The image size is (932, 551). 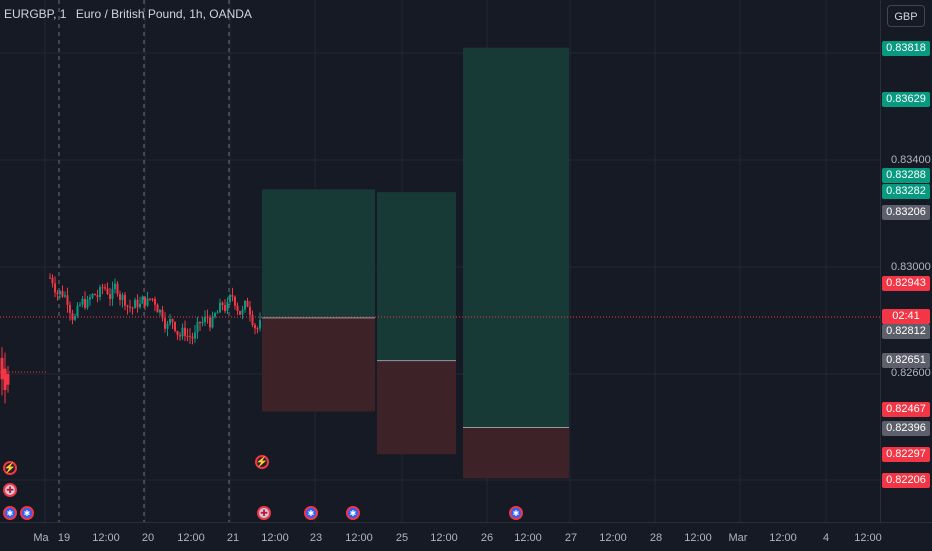 I want to click on time-label: 4, so click(x=826, y=538).